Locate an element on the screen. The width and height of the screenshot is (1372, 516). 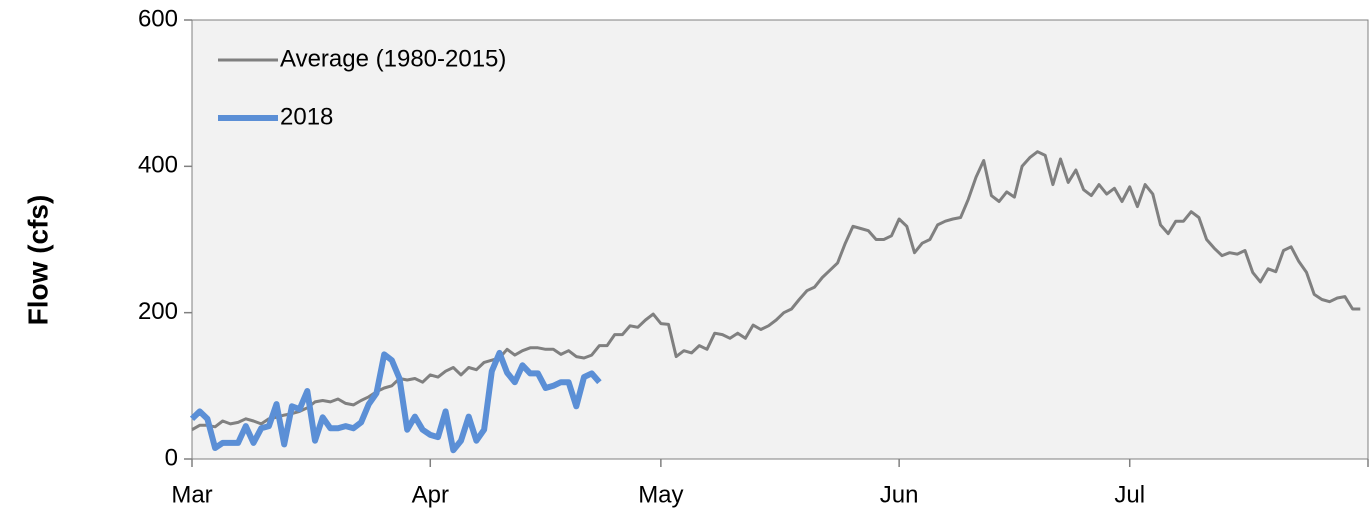
x-tick-label: Jun is located at coordinates (899, 494).